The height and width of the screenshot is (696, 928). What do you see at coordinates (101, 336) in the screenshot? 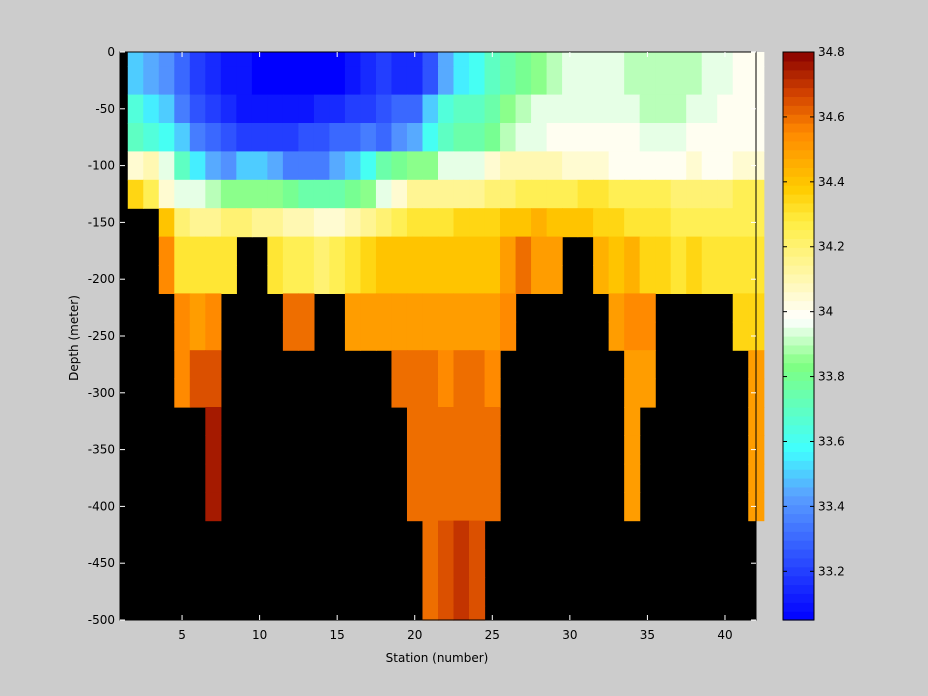
I see `y-tick-label: -250` at bounding box center [101, 336].